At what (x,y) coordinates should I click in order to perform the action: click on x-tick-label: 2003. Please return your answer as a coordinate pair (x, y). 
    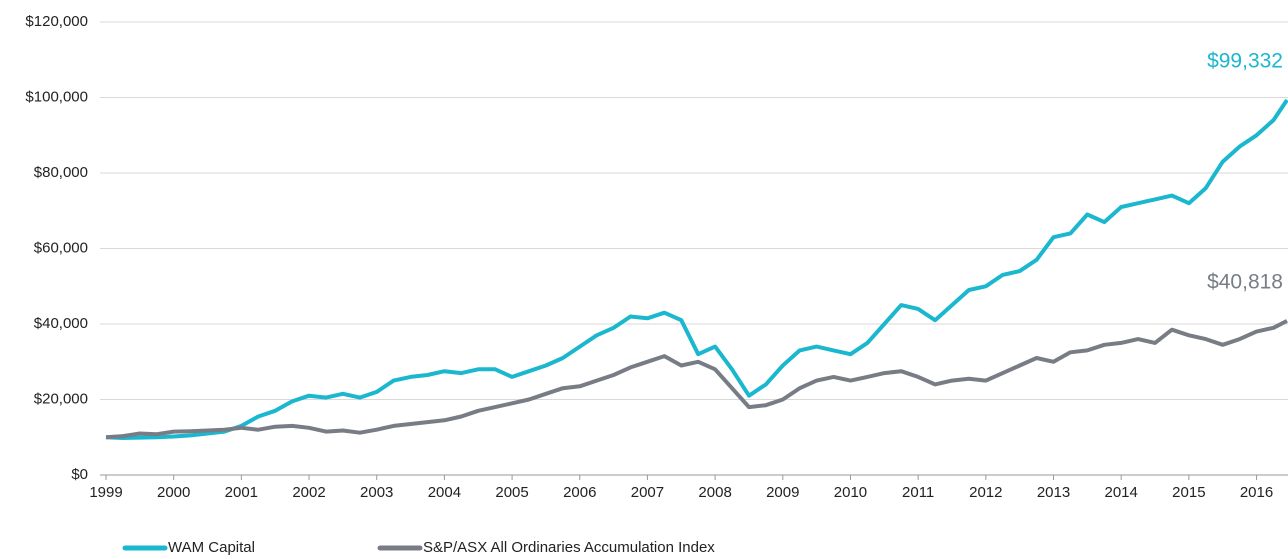
    Looking at the image, I should click on (376, 492).